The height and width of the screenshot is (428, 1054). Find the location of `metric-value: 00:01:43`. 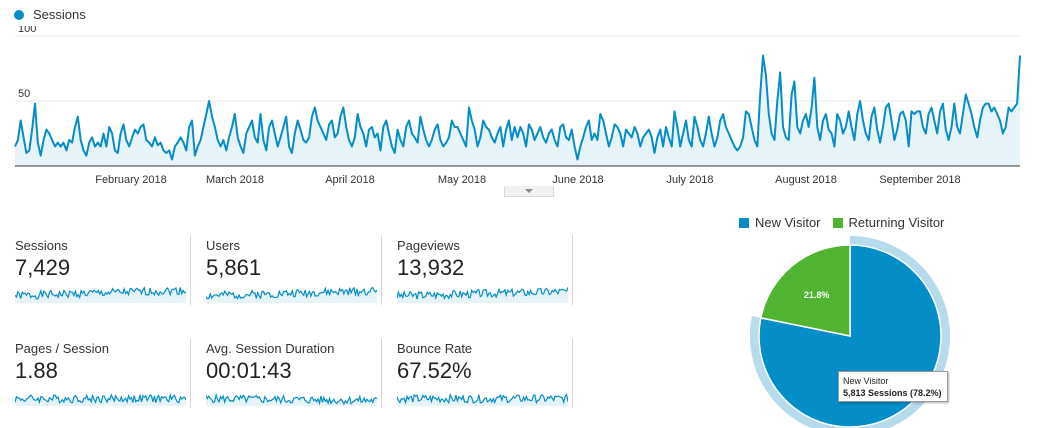

metric-value: 00:01:43 is located at coordinates (249, 370).